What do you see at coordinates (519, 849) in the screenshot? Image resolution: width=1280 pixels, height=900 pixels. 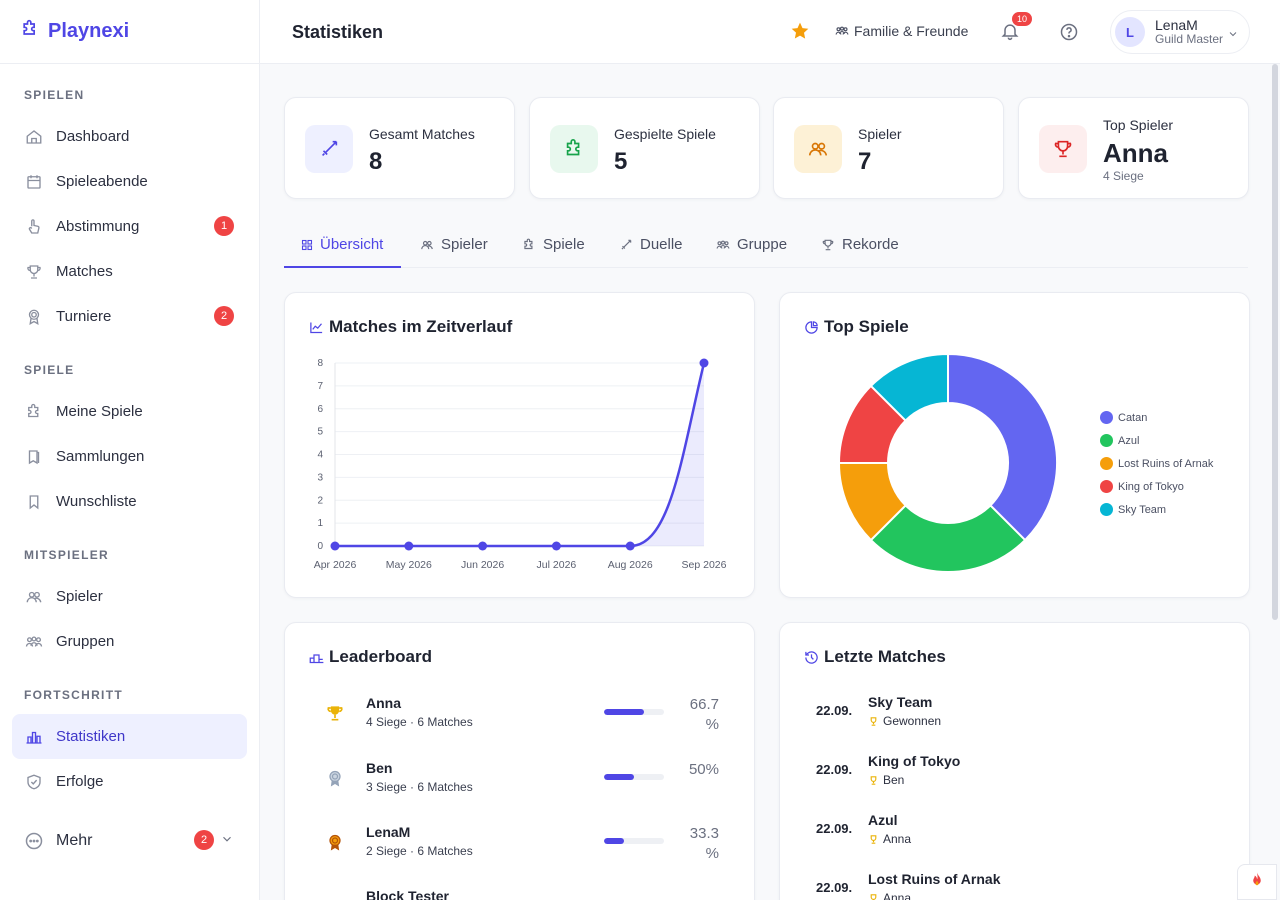 I see `leaderboard-row: LenaM 2 Siege · 6 Matches 33.3 %` at bounding box center [519, 849].